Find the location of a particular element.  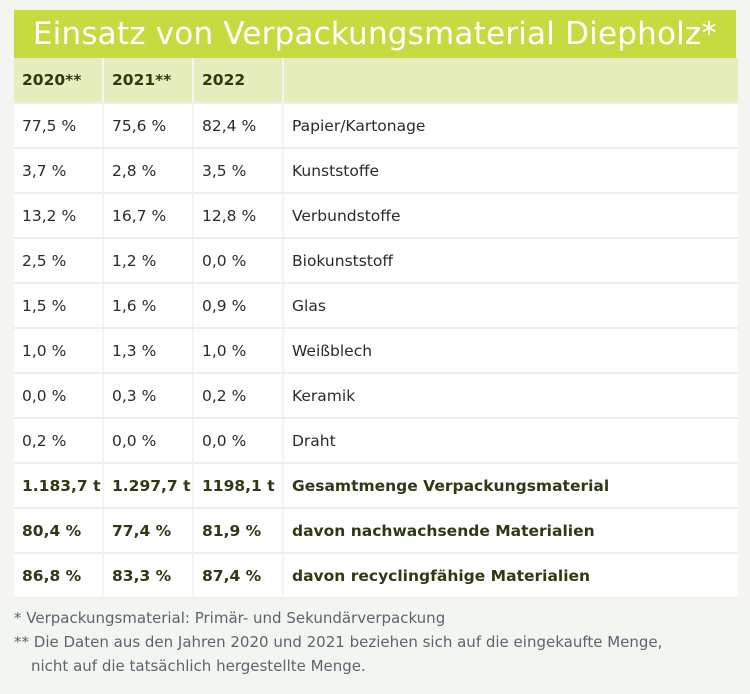

cell-label: Kunststoffe is located at coordinates (510, 171).